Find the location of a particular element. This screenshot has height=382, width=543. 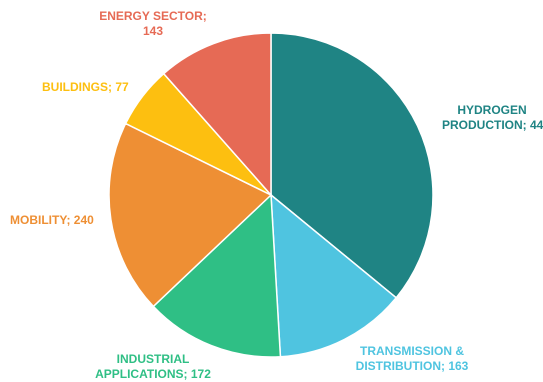

pie-slice-mobility is located at coordinates (190, 215).